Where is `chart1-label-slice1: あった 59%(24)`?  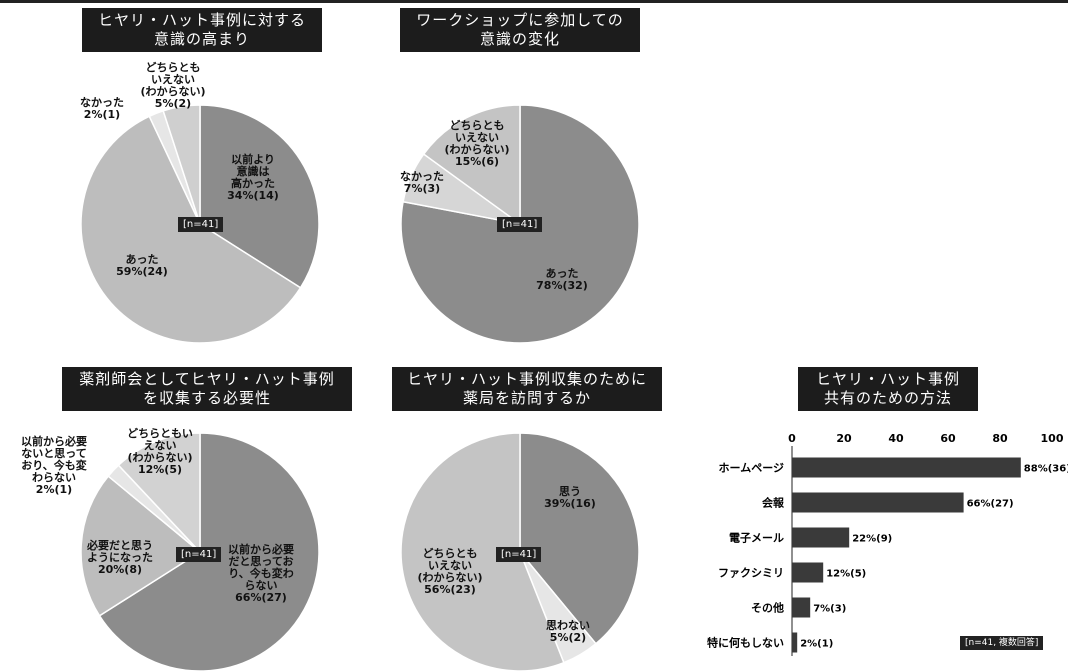 chart1-label-slice1: あった 59%(24) is located at coordinates (142, 265).